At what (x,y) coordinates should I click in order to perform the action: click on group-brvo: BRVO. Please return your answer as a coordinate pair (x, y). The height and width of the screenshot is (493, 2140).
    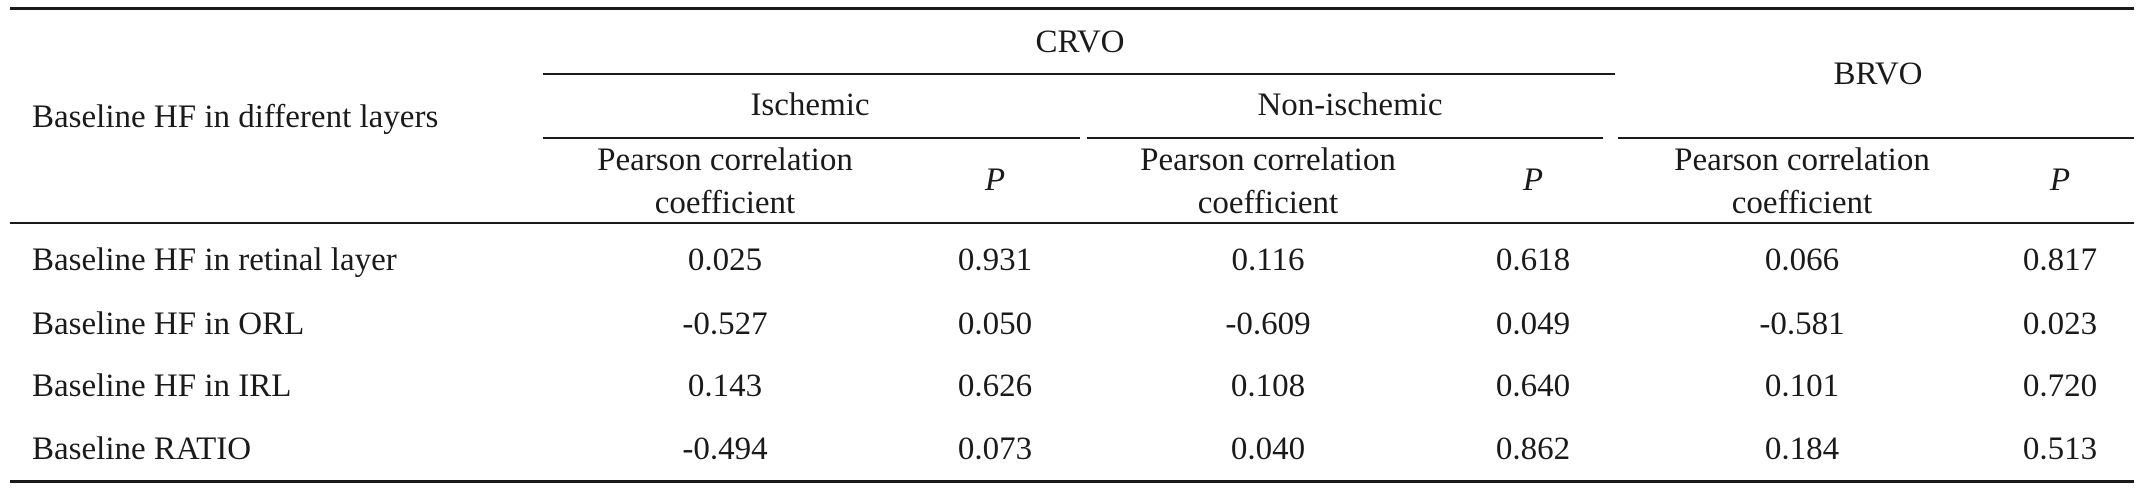
    Looking at the image, I should click on (1878, 74).